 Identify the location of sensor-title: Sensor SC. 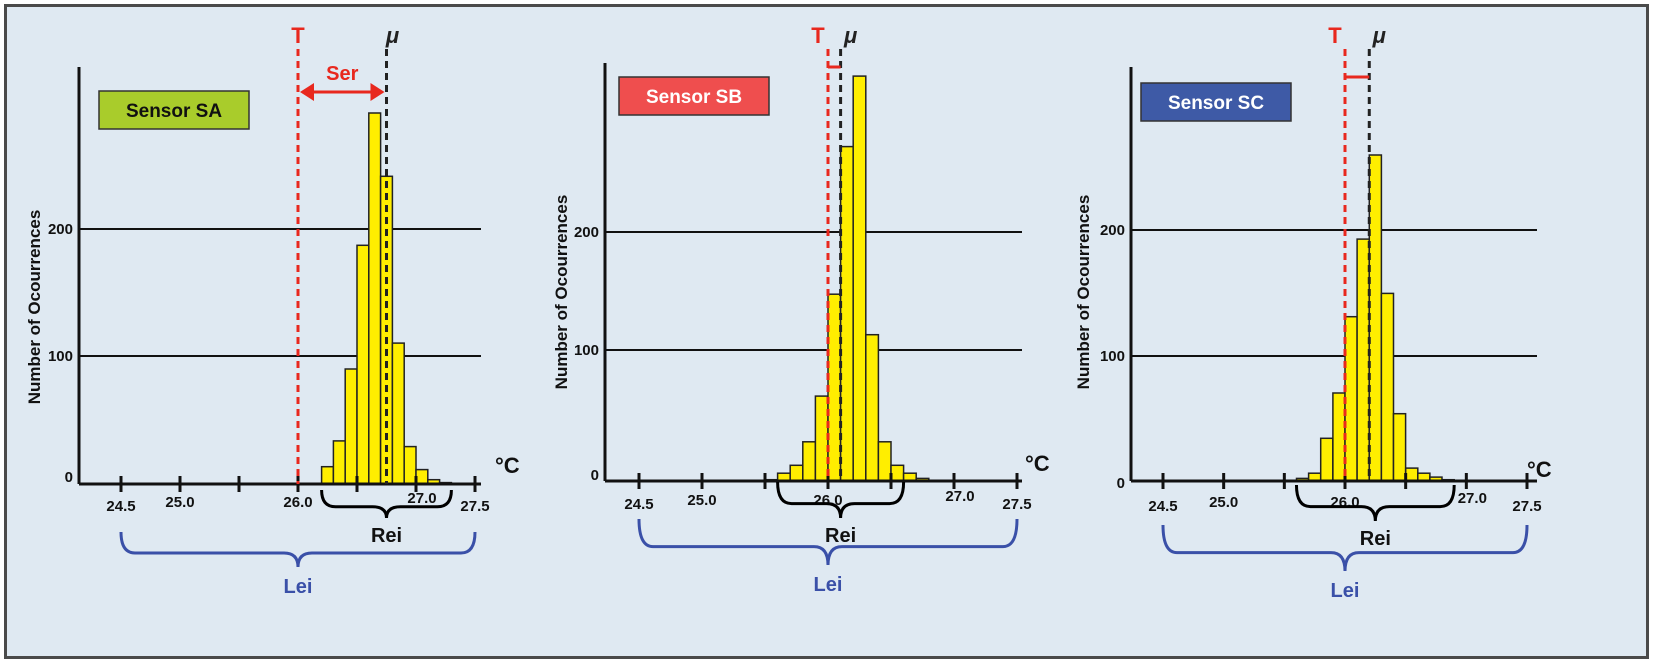
(1216, 103).